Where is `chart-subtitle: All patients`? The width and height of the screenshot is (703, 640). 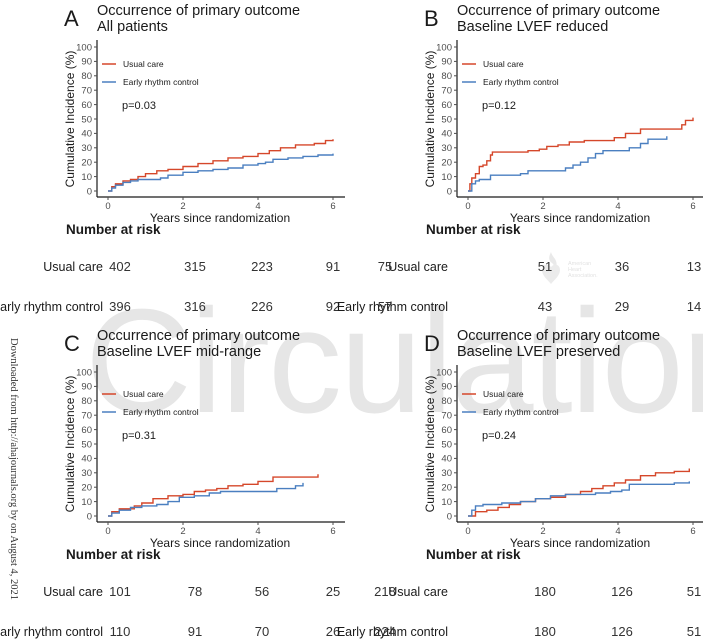
chart-subtitle: All patients is located at coordinates (132, 27).